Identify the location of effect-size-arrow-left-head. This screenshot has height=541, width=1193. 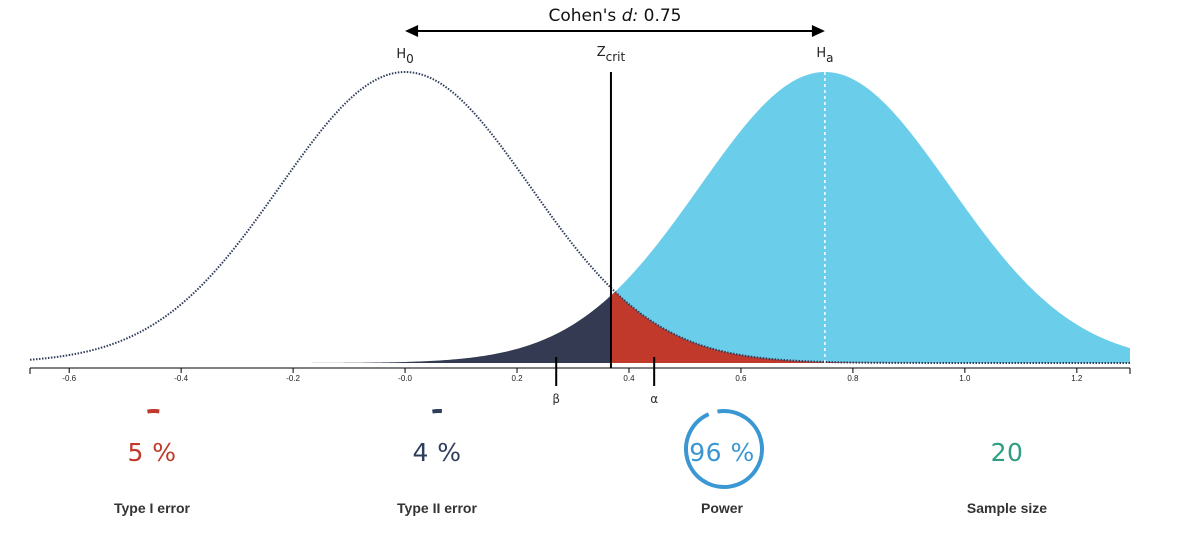
(412, 31).